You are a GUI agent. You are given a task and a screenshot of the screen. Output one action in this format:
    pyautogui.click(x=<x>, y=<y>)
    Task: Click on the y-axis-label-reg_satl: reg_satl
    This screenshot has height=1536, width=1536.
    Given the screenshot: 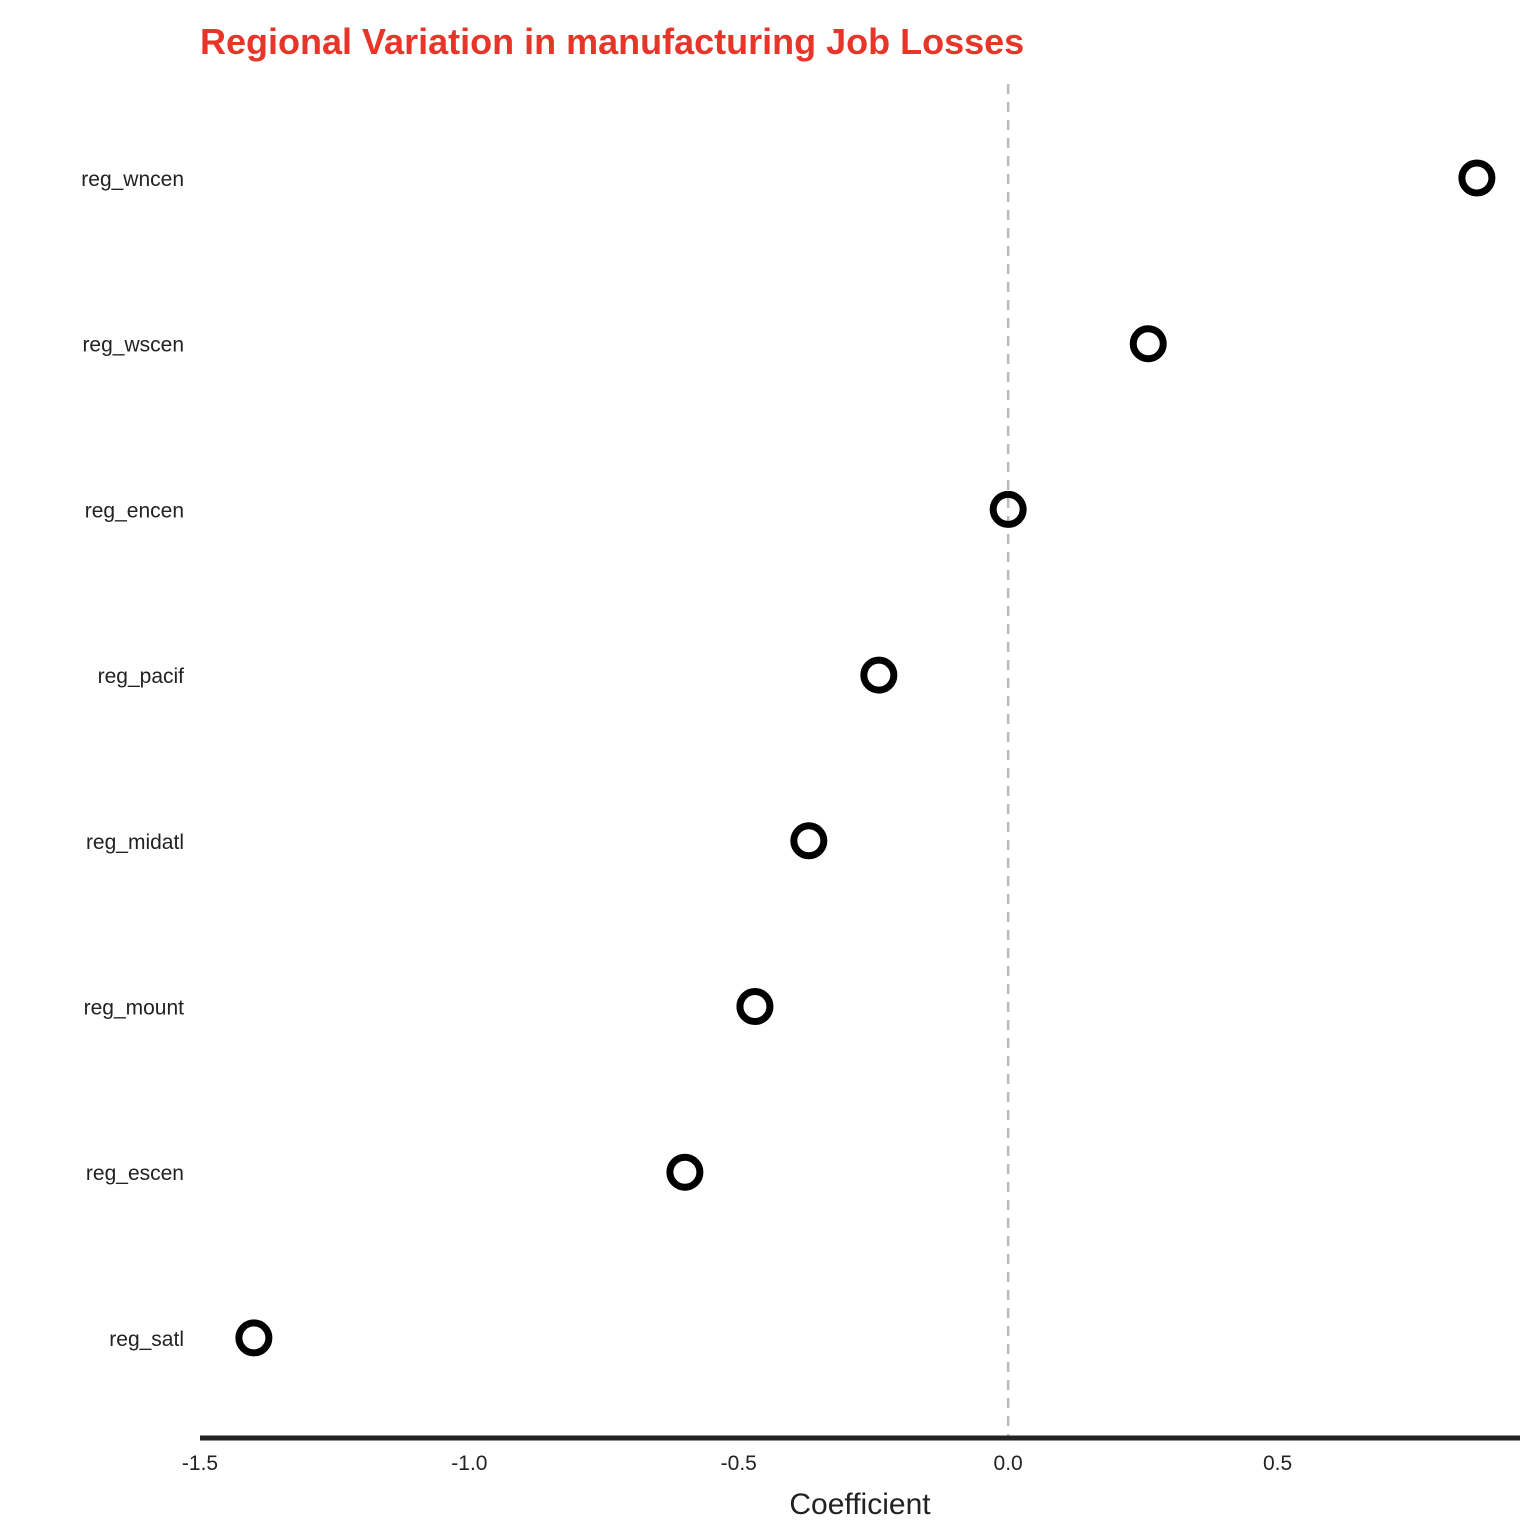 What is the action you would take?
    pyautogui.click(x=146, y=1339)
    